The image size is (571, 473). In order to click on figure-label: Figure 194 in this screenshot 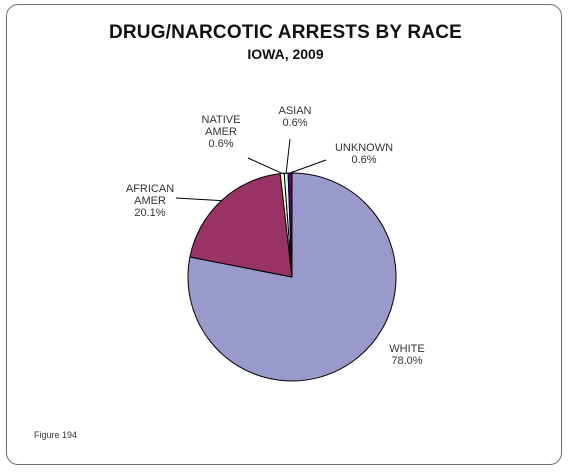, I will do `click(56, 435)`.